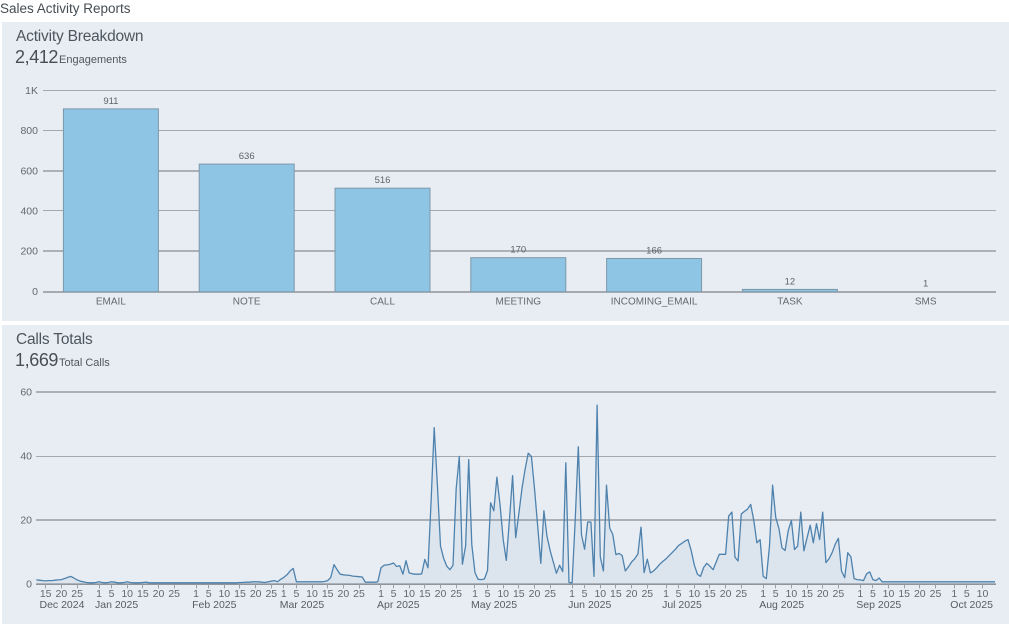  Describe the element at coordinates (26, 392) in the screenshot. I see `svg-text: 60` at that location.